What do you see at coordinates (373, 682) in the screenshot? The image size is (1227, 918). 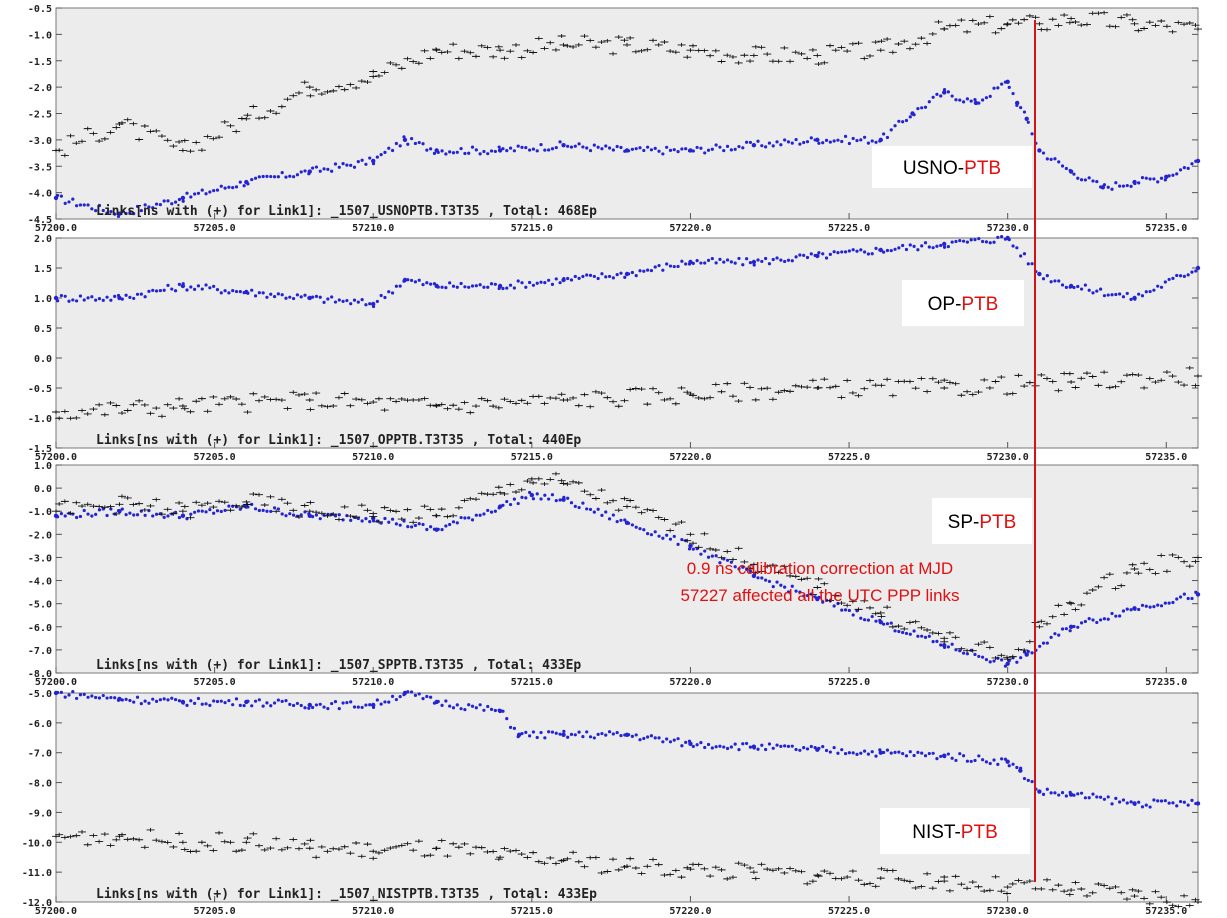 I see `x-tick-label: 57210.0` at bounding box center [373, 682].